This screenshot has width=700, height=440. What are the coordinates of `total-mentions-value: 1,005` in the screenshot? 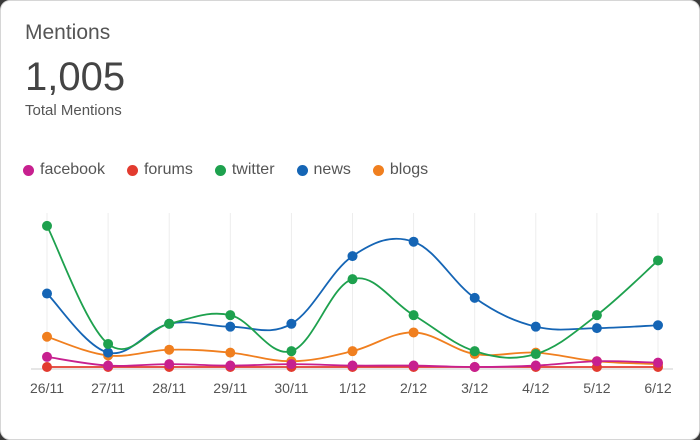 It's located at (75, 77).